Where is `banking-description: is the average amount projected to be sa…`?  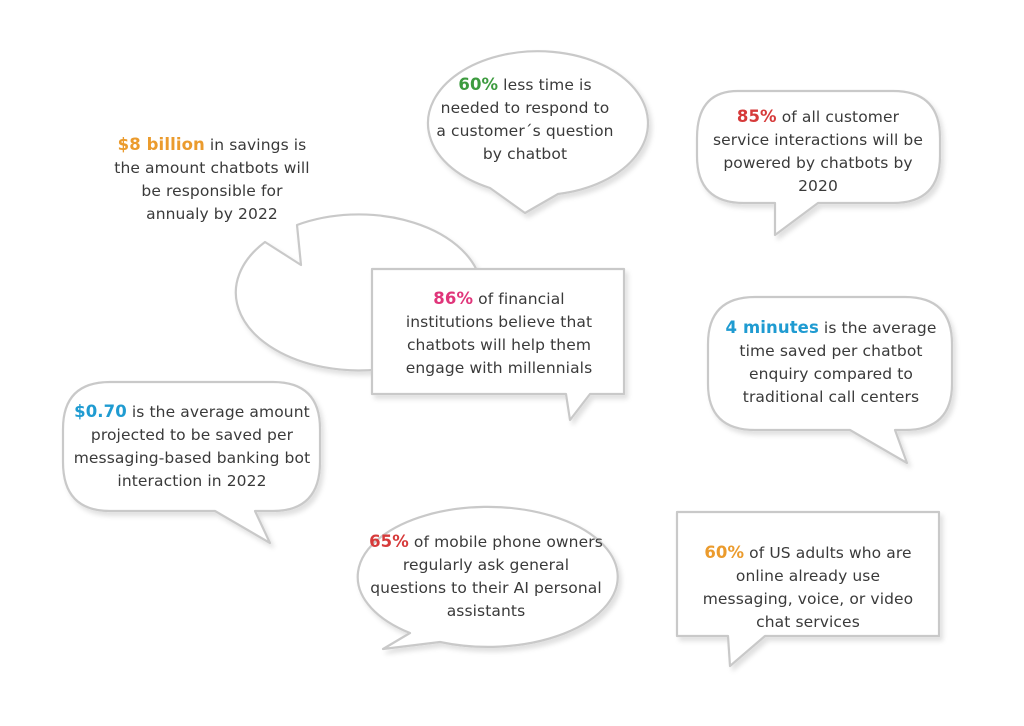 banking-description: is the average amount projected to be sa… is located at coordinates (192, 446).